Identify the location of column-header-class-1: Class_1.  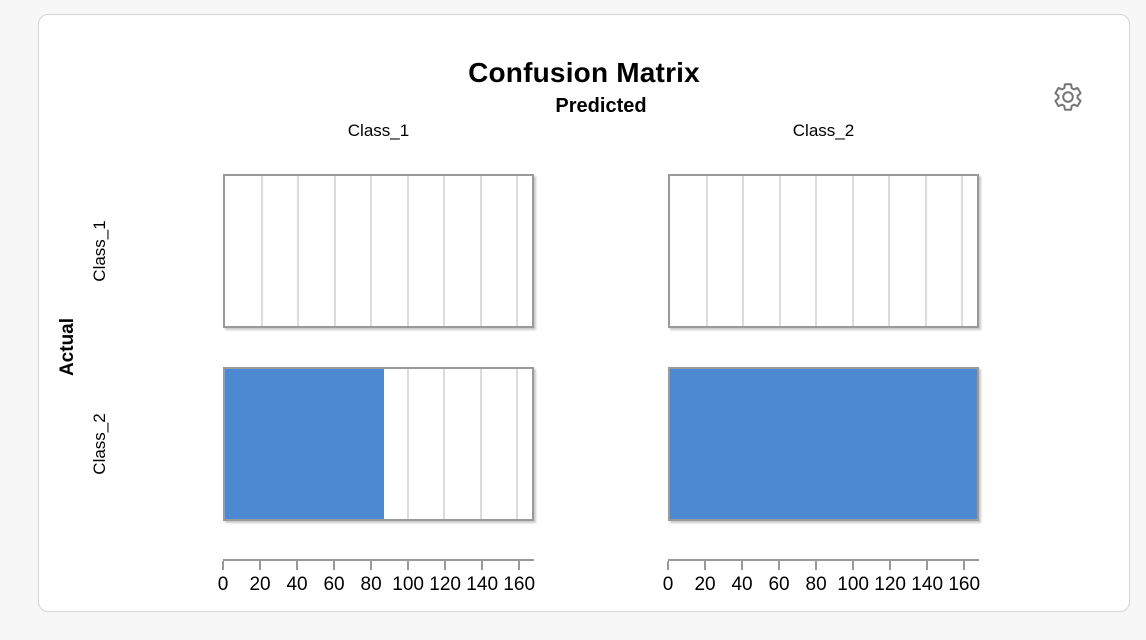
(378, 130).